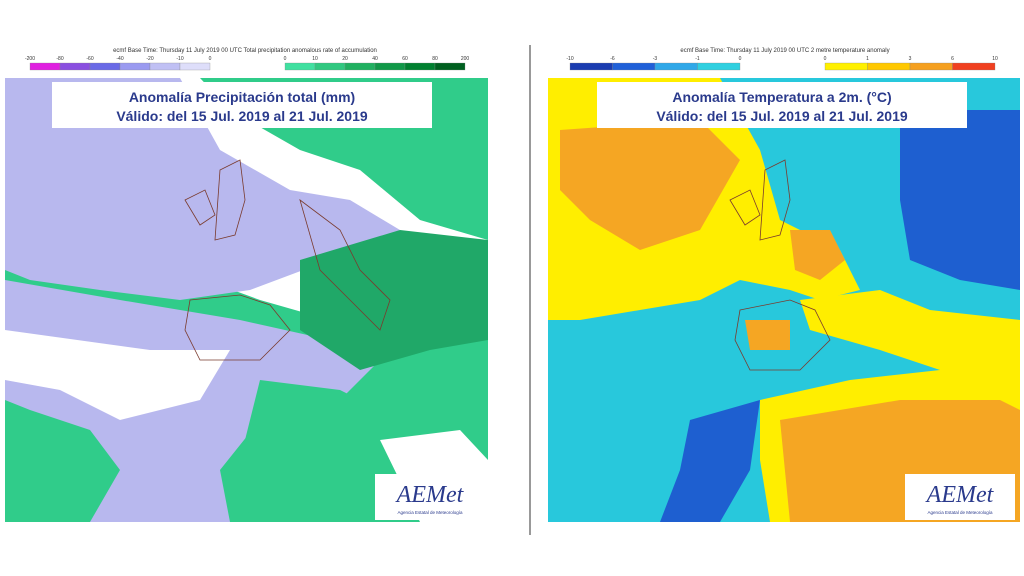 The width and height of the screenshot is (1024, 576). Describe the element at coordinates (375, 59) in the screenshot. I see `legend-label: 40` at that location.